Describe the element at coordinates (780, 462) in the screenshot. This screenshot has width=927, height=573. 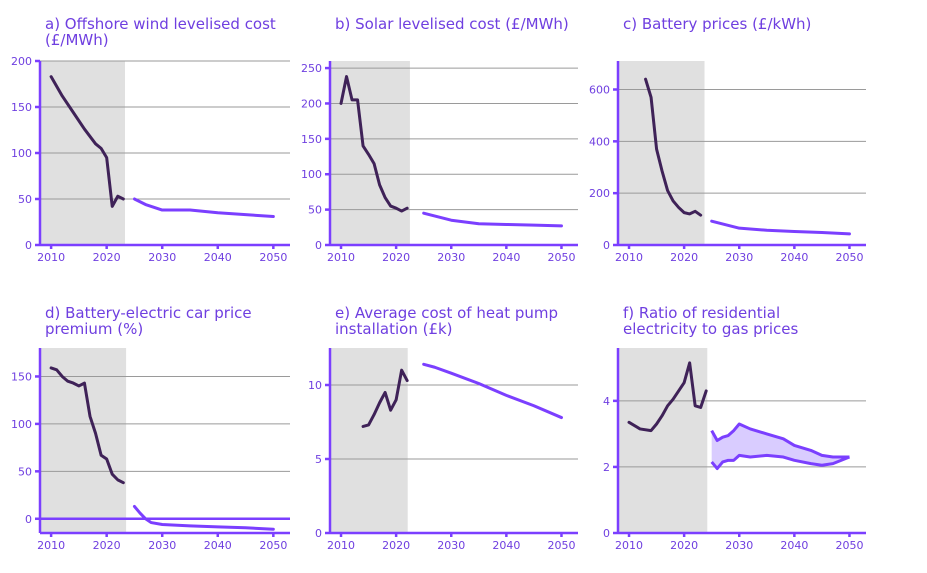
I see `panel-f-projection-lower-line` at that location.